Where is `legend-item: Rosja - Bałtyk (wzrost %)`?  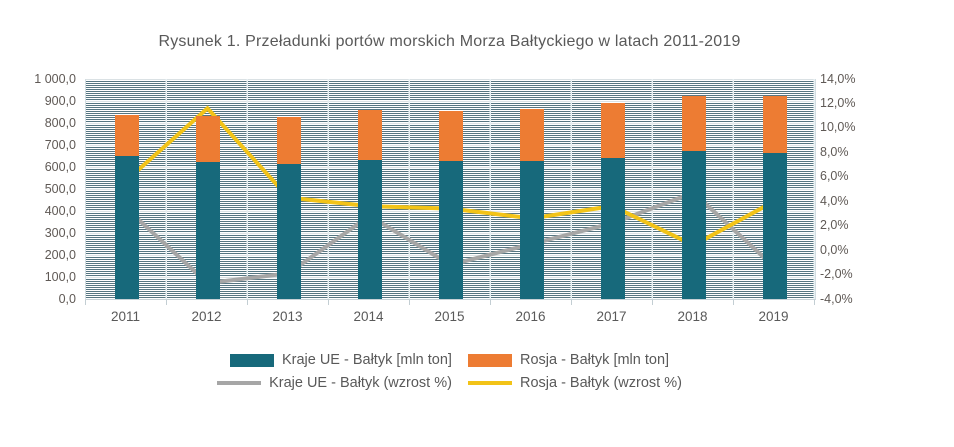
legend-item: Rosja - Bałtyk (wzrost %) is located at coordinates (574, 383).